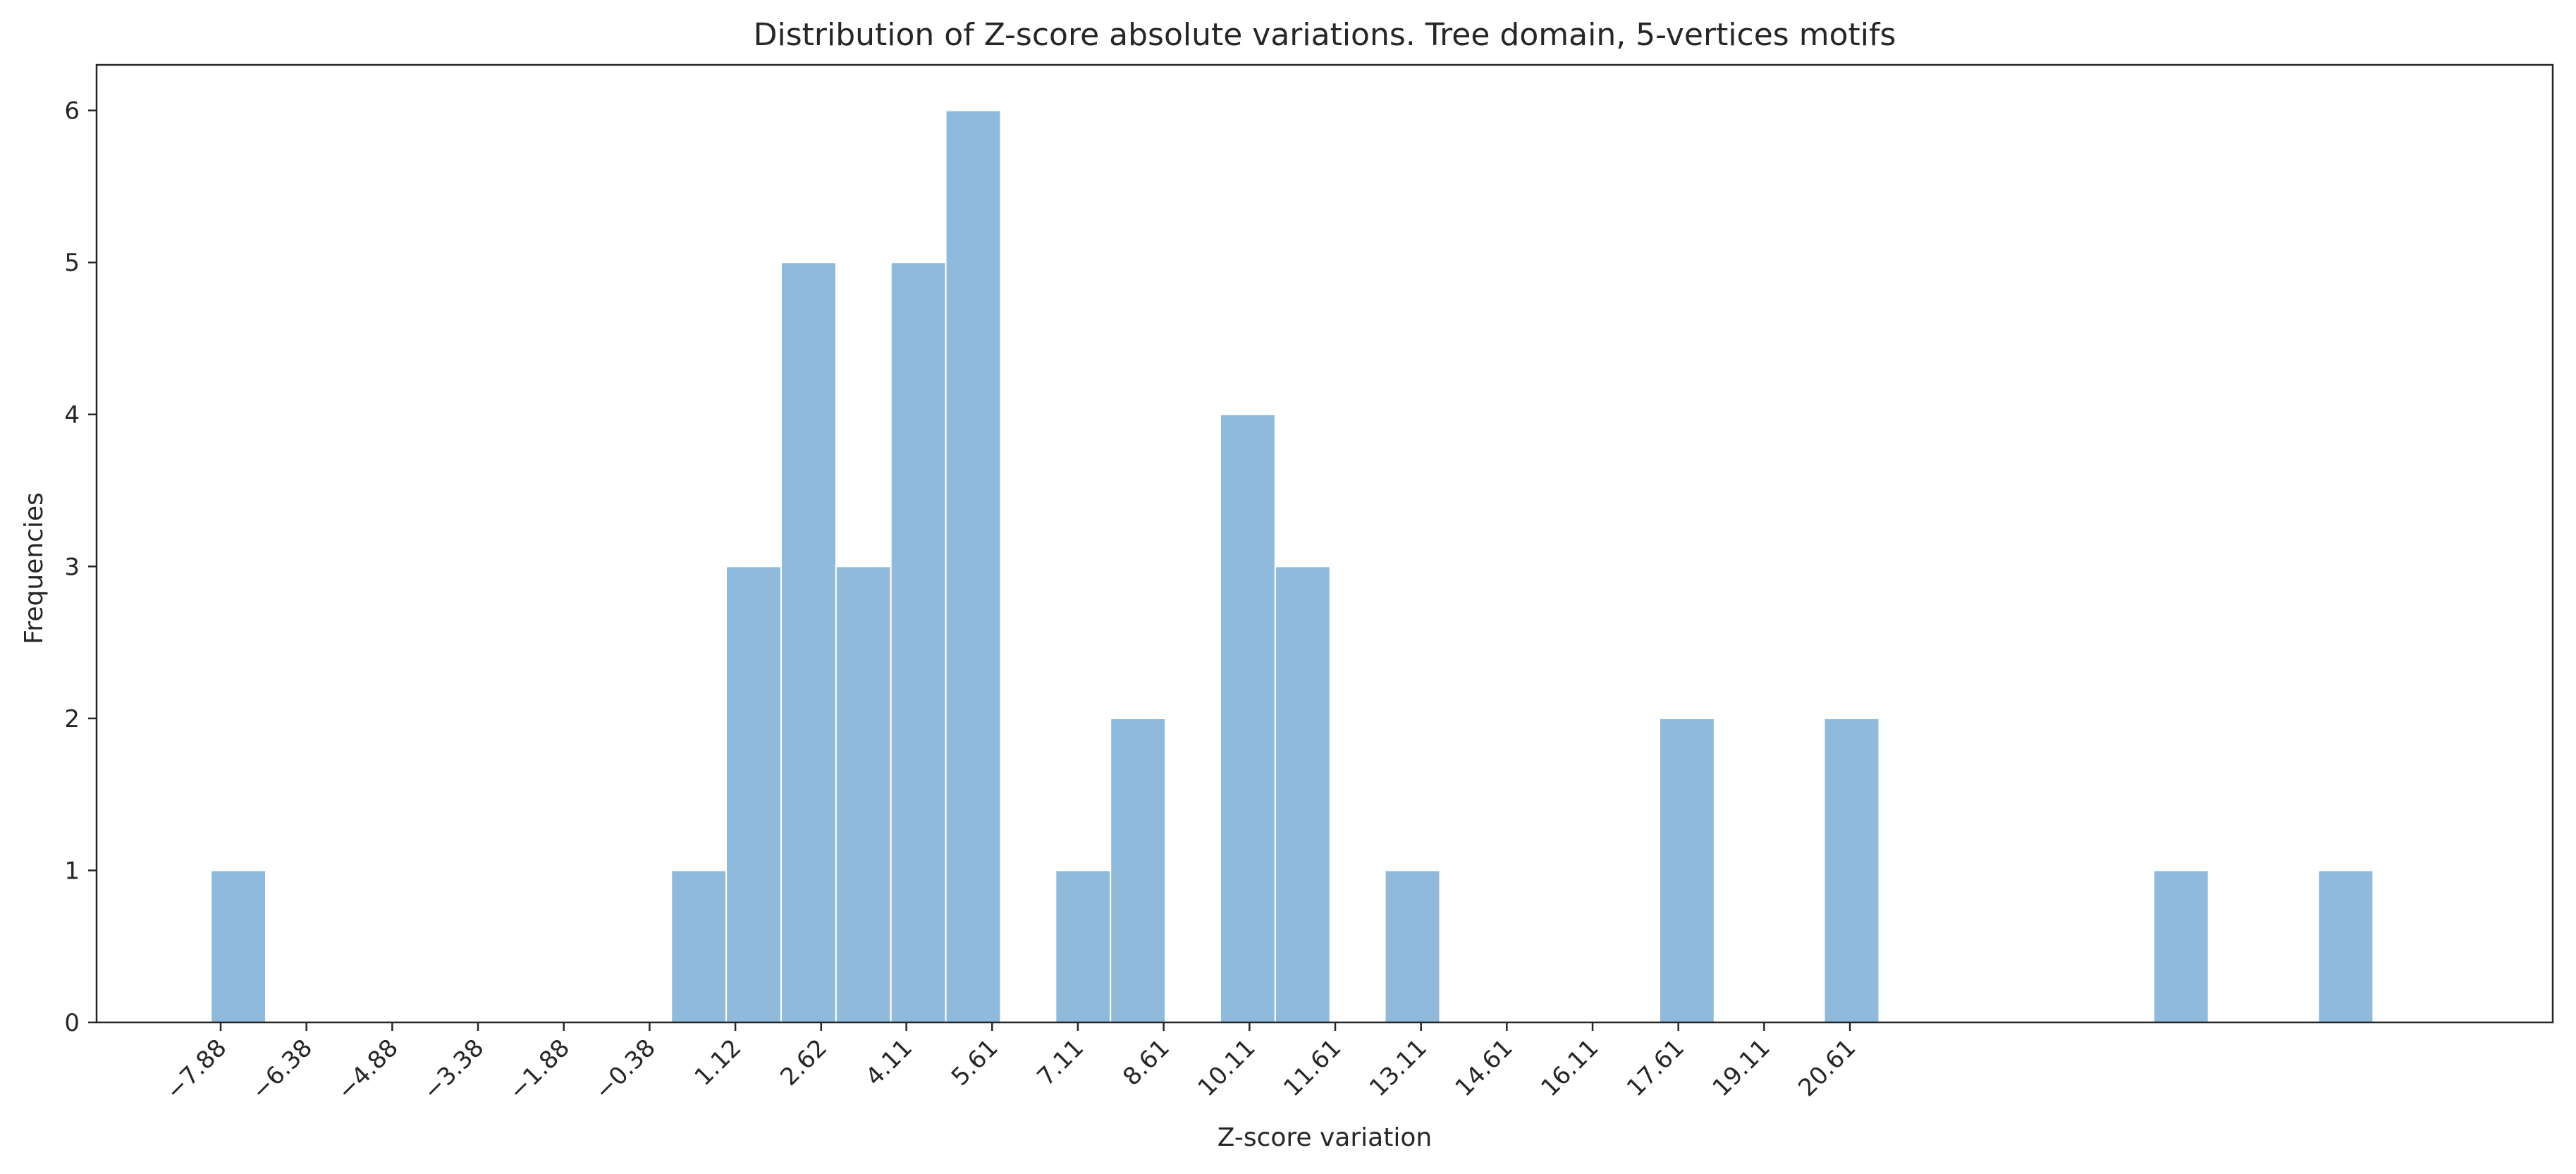  Describe the element at coordinates (1484, 1068) in the screenshot. I see `x-tick-label: 14.61` at that location.